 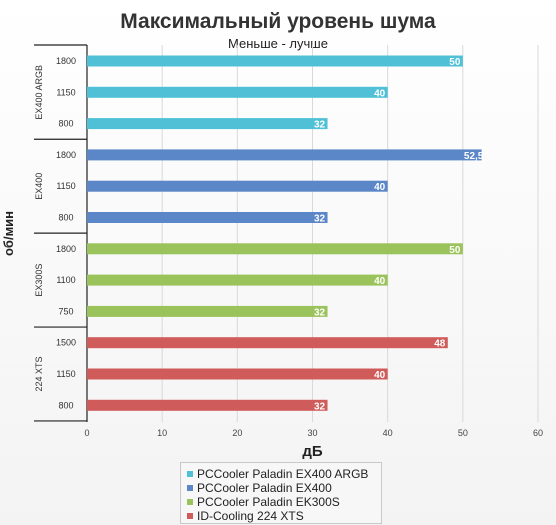 I want to click on y-tick-label: 1100, so click(x=65, y=280).